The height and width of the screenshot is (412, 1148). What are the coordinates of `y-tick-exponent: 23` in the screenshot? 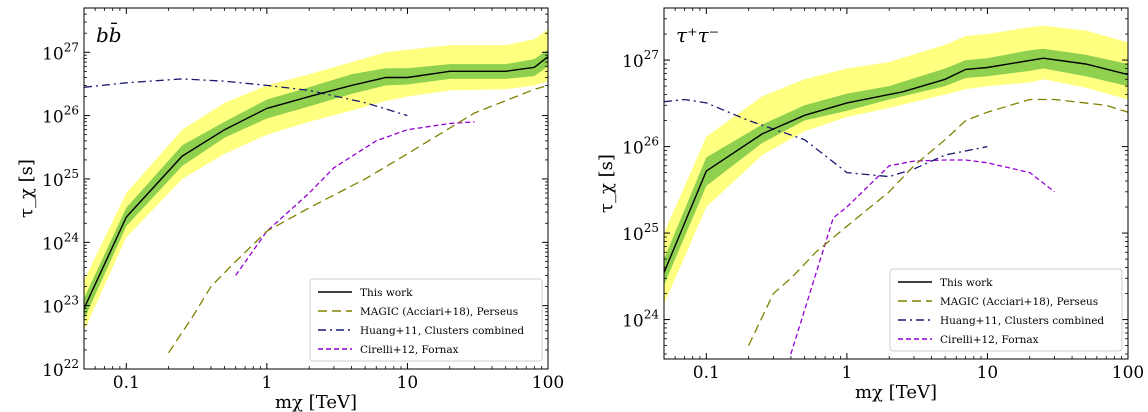 It's located at (71, 301).